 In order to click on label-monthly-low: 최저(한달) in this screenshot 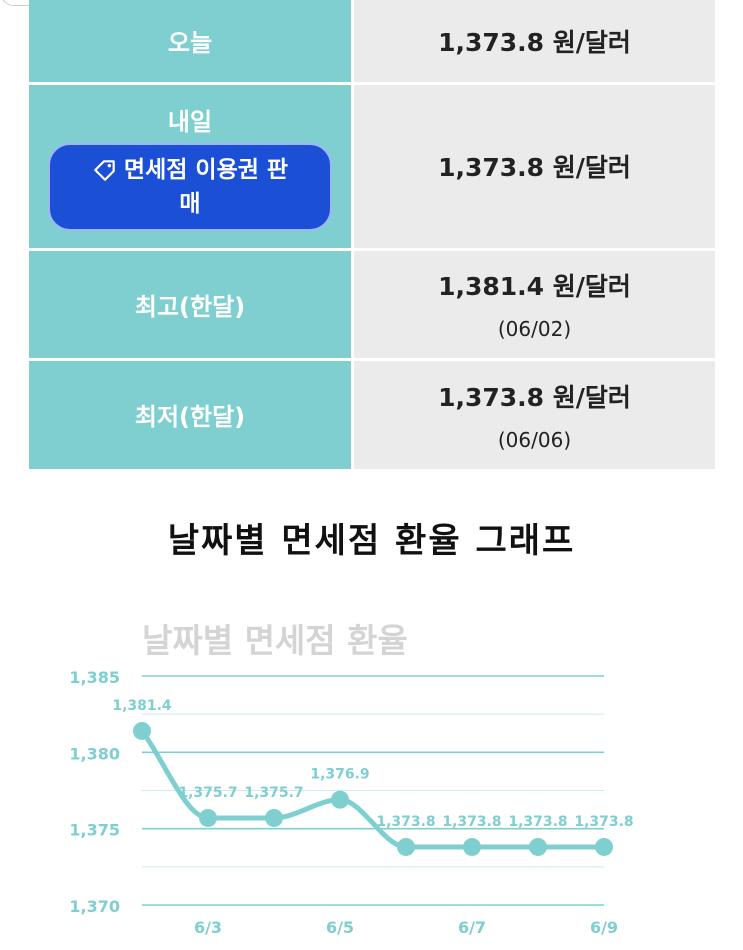, I will do `click(191, 413)`.